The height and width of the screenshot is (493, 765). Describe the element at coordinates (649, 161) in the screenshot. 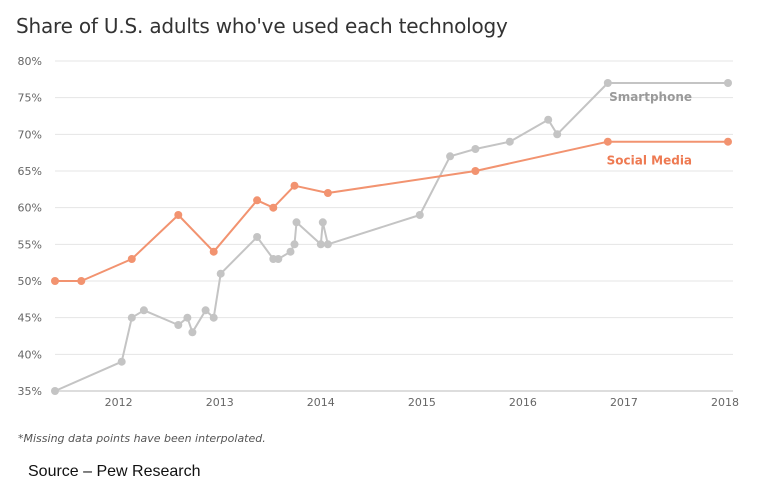

I see `series-label-social-media: Social Media` at that location.